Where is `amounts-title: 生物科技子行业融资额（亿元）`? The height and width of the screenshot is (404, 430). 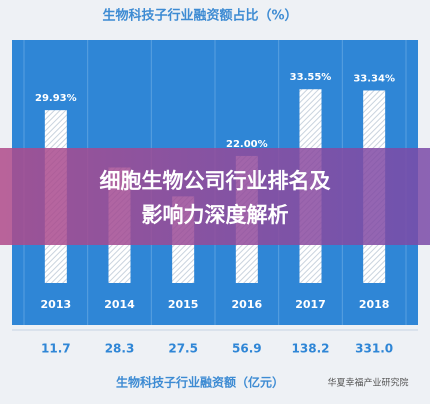
amounts-title: 生物科技子行业融资额（亿元） is located at coordinates (200, 382).